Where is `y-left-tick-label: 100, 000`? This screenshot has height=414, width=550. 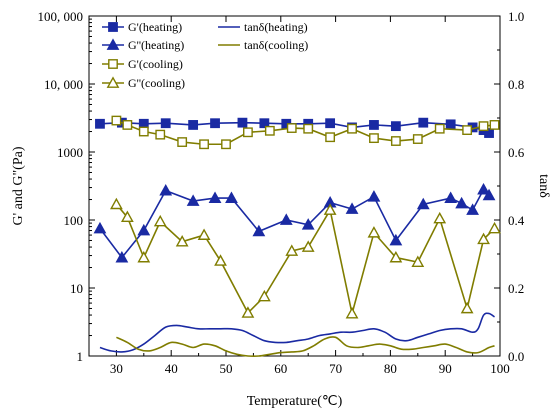
y-left-tick-label: 100, 000 is located at coordinates (61, 16).